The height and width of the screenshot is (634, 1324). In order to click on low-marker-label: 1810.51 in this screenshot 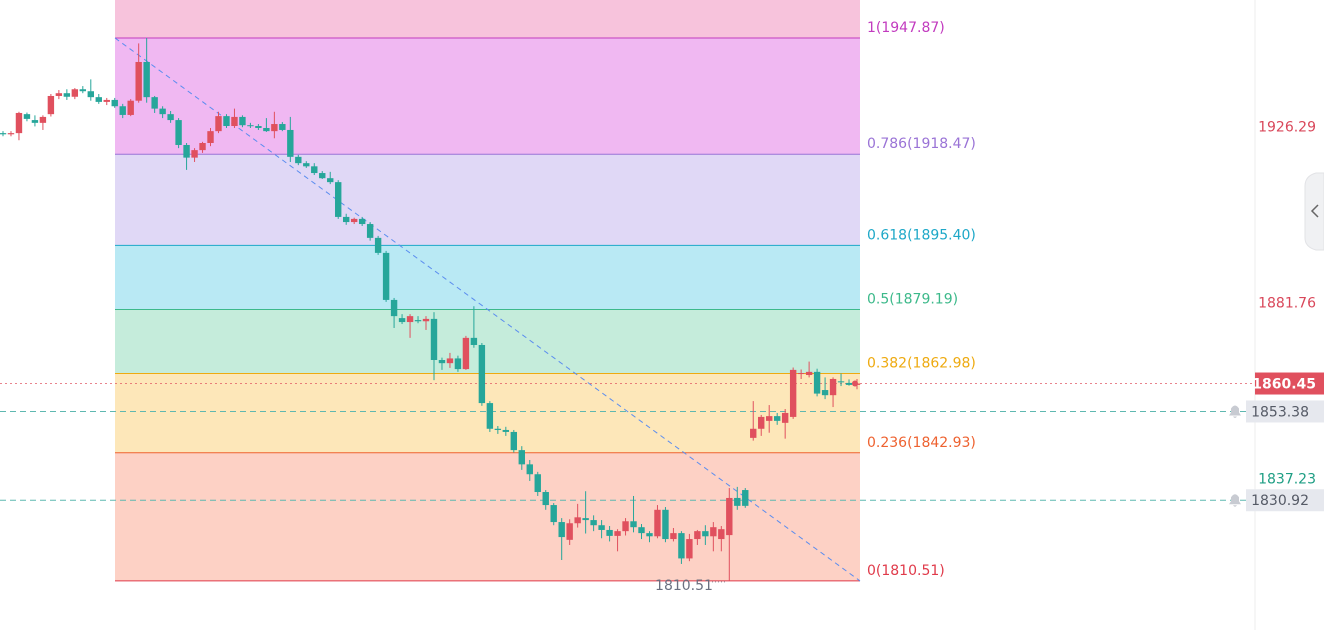, I will do `click(684, 586)`.